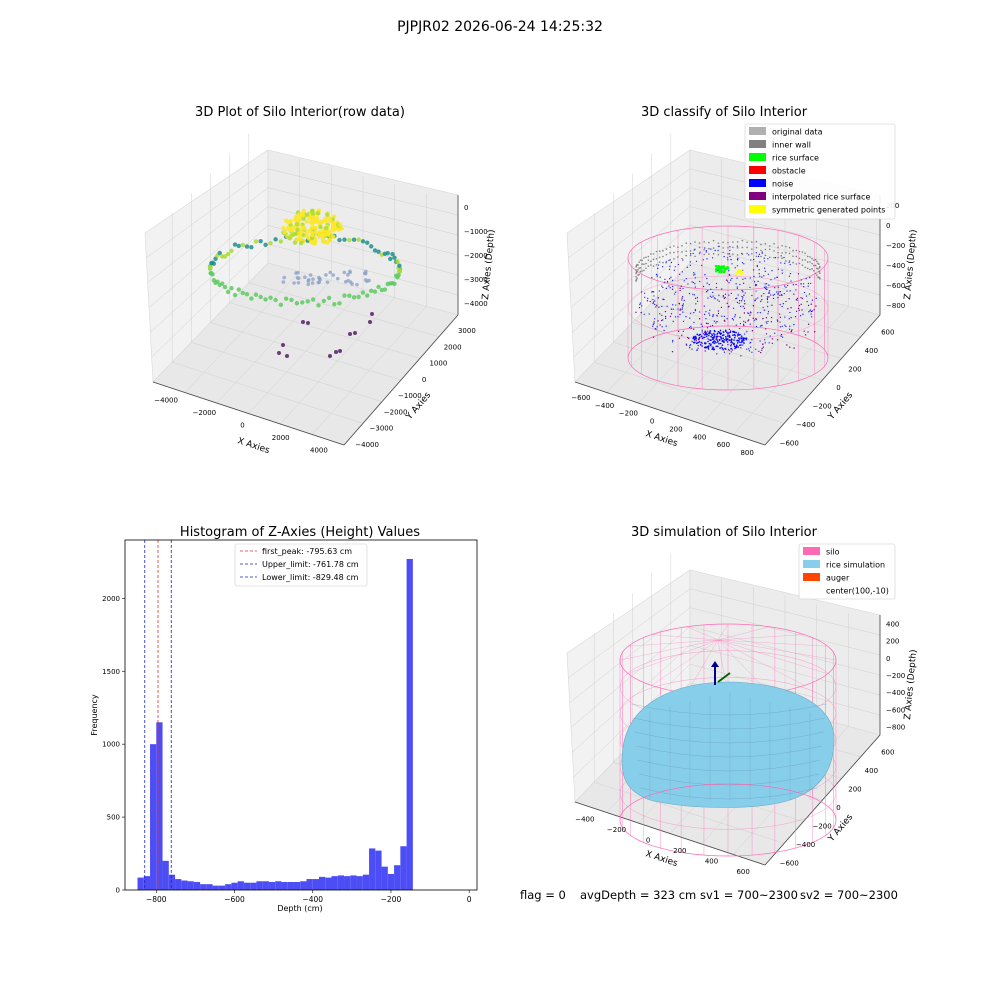 Image resolution: width=1000 pixels, height=1000 pixels. Describe the element at coordinates (301, 715) in the screenshot. I see `hist-frame` at that location.